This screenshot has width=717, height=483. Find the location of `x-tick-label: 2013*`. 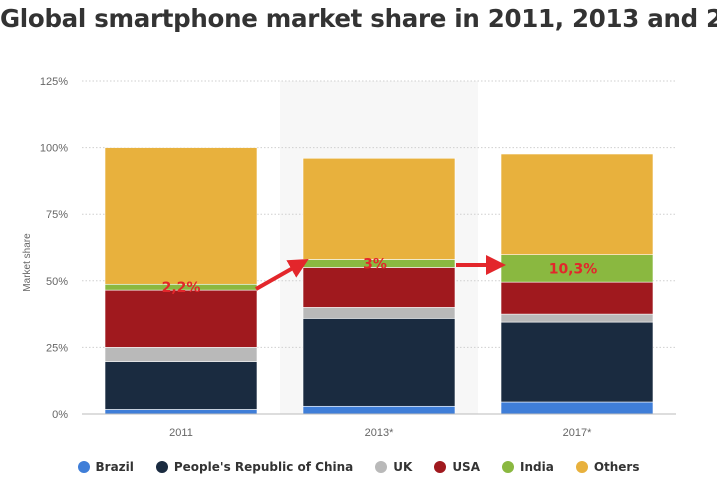

x-tick-label: 2013* is located at coordinates (379, 433).